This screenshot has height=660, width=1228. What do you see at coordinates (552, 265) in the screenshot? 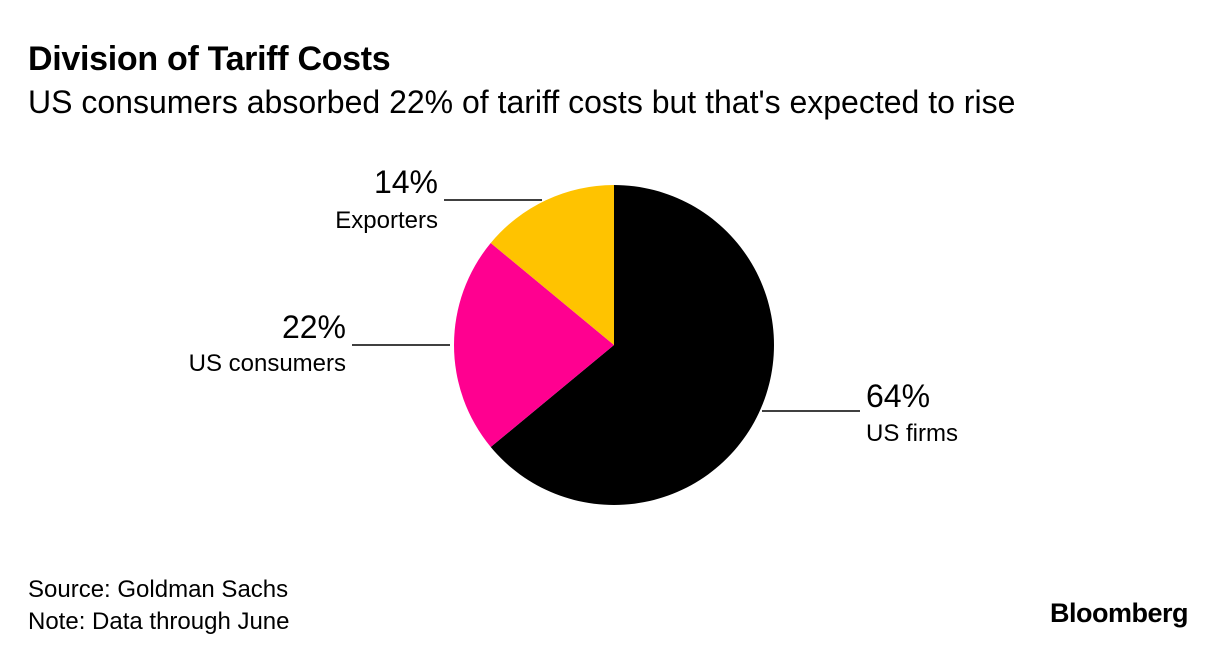
I see `pie-slice-exporters` at bounding box center [552, 265].